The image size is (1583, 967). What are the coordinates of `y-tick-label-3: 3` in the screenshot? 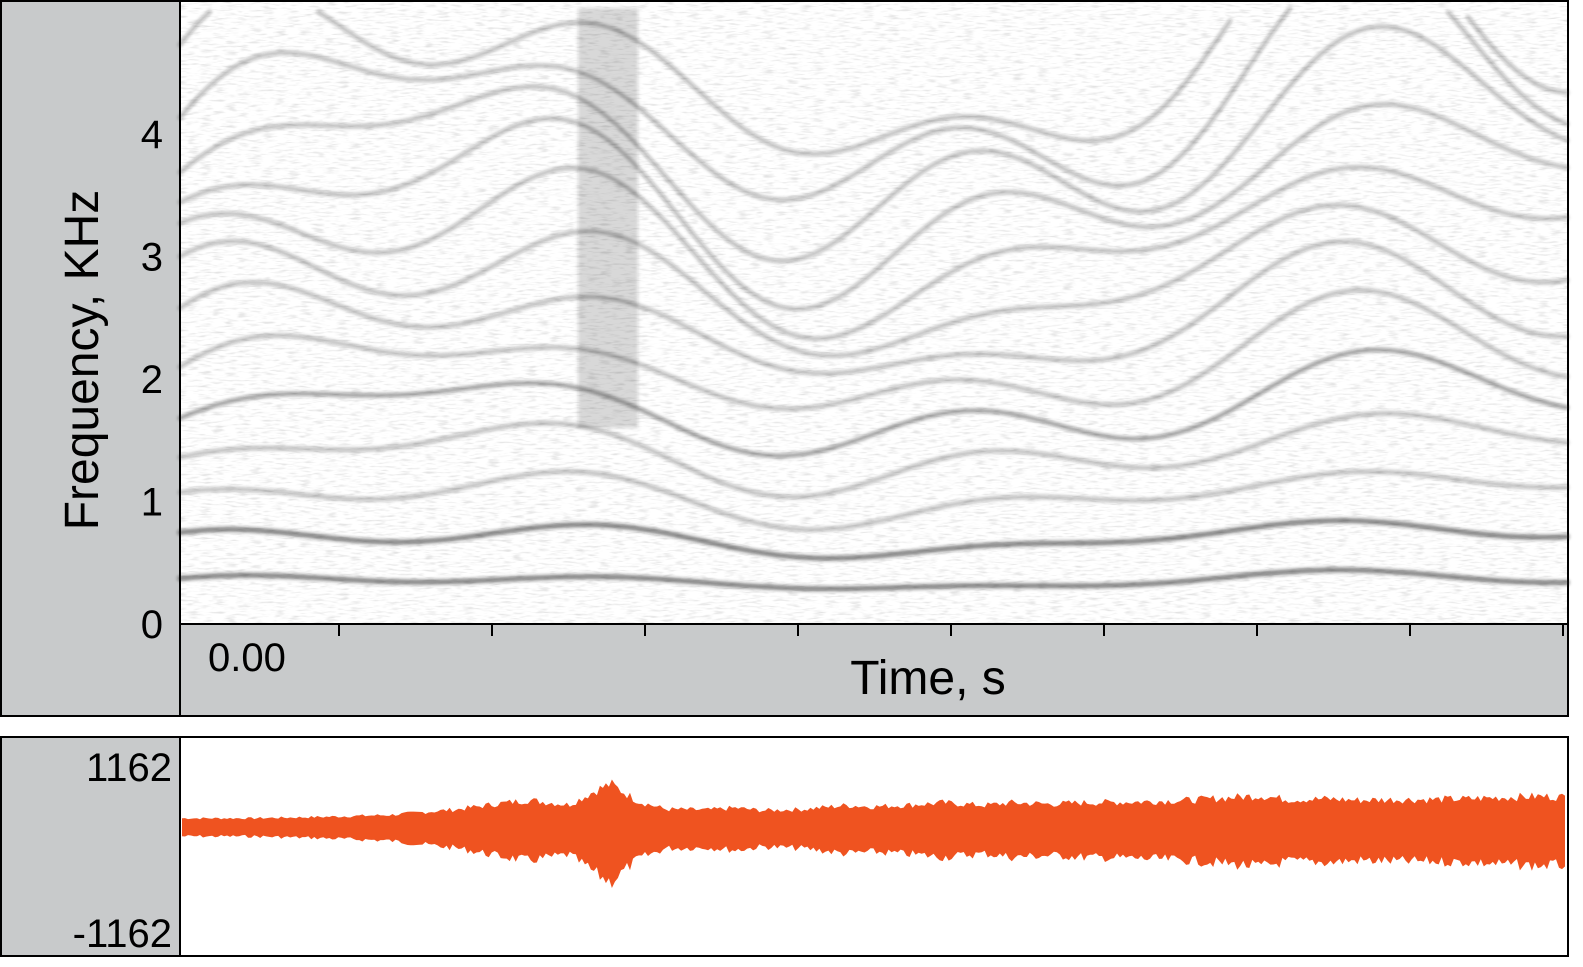 It's located at (152, 258).